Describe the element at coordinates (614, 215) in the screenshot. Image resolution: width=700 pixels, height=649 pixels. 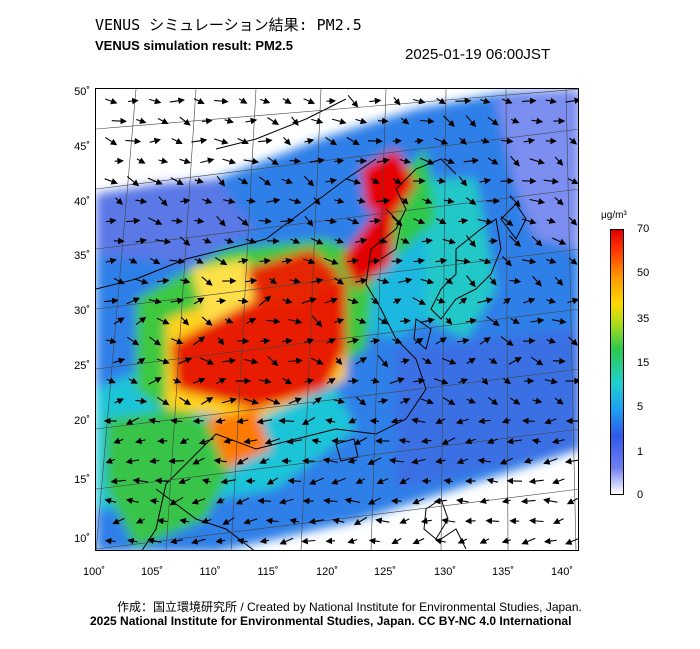
I see `colorbar-unit: μg/m³` at that location.